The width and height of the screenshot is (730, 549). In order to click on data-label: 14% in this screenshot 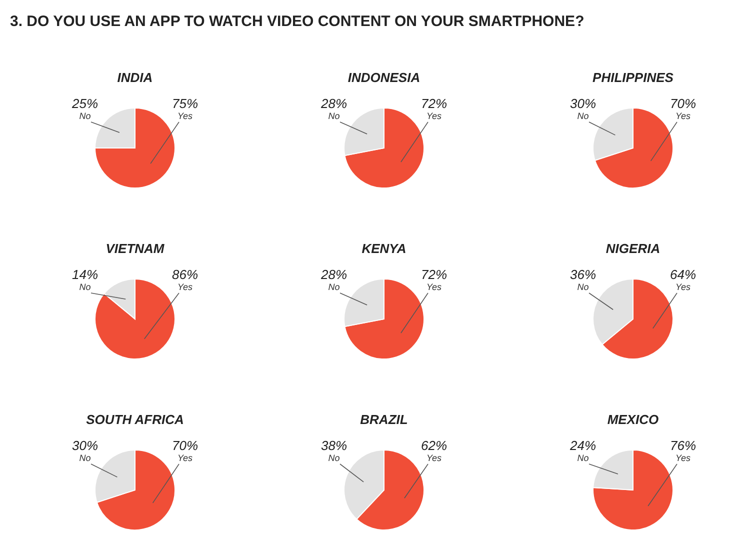, I will do `click(85, 274)`.